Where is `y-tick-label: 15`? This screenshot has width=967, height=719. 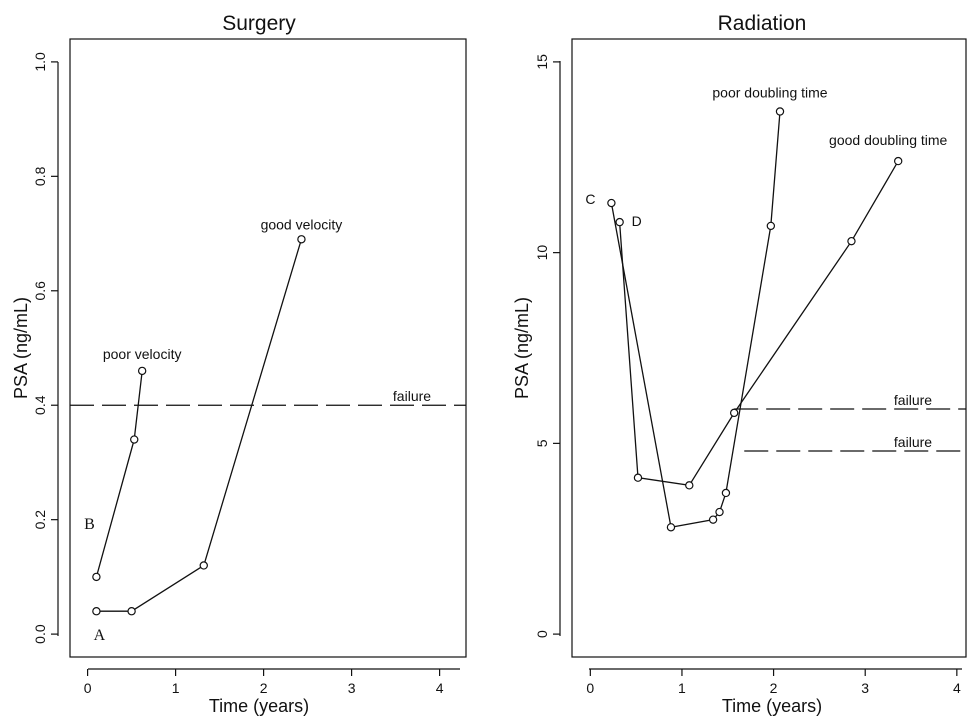
y-tick-label: 15 is located at coordinates (542, 62).